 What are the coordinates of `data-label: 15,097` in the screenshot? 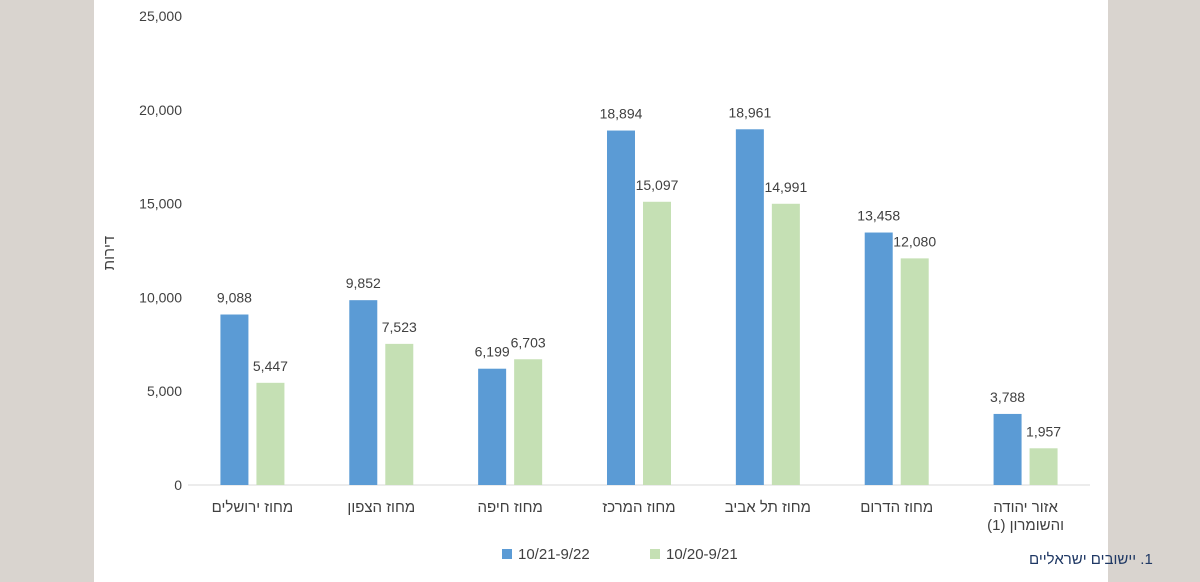 It's located at (657, 185).